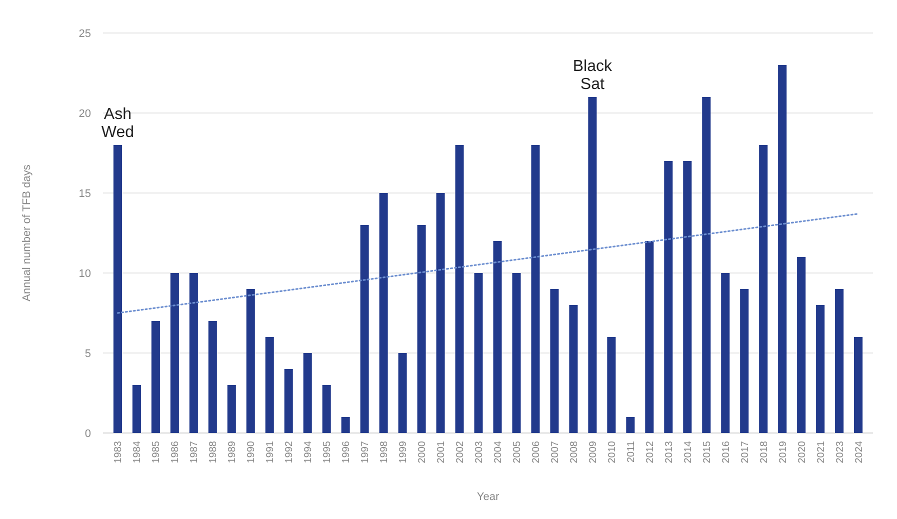 The height and width of the screenshot is (519, 897). Describe the element at coordinates (821, 452) in the screenshot. I see `x-tick-label: 2021` at that location.